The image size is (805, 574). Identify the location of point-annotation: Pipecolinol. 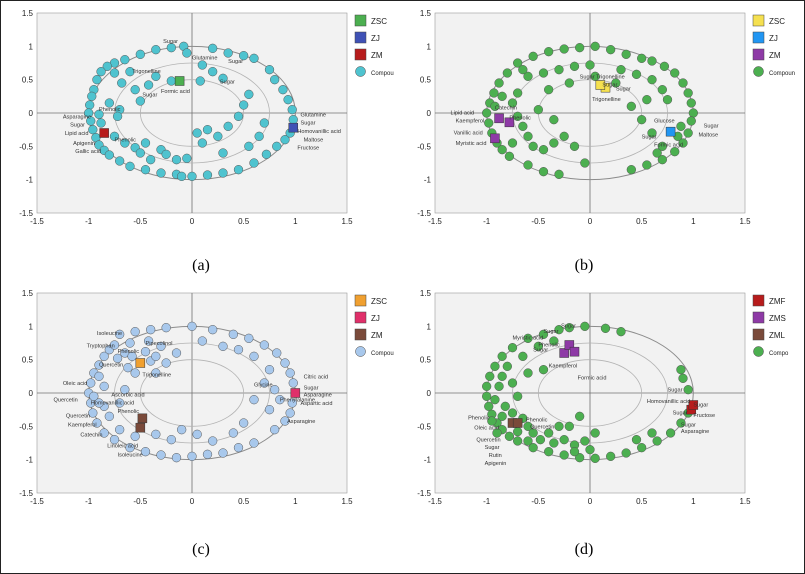
(159, 344).